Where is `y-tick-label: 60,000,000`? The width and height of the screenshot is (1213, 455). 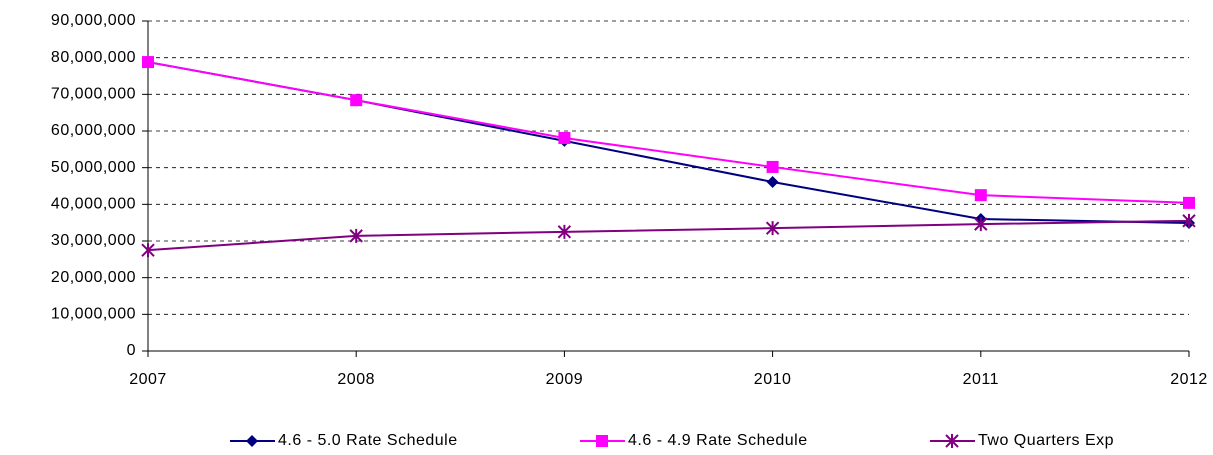
y-tick-label: 60,000,000 is located at coordinates (93, 130).